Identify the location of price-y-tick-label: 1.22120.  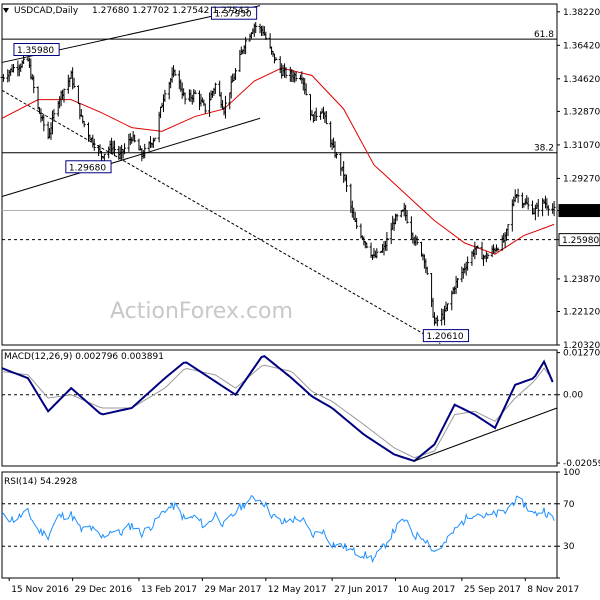
(581, 312).